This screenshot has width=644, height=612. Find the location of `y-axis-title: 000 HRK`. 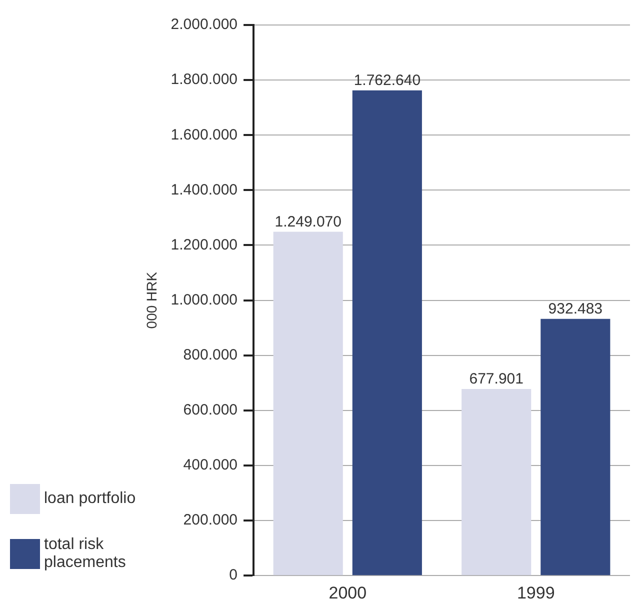

y-axis-title: 000 HRK is located at coordinates (151, 300).